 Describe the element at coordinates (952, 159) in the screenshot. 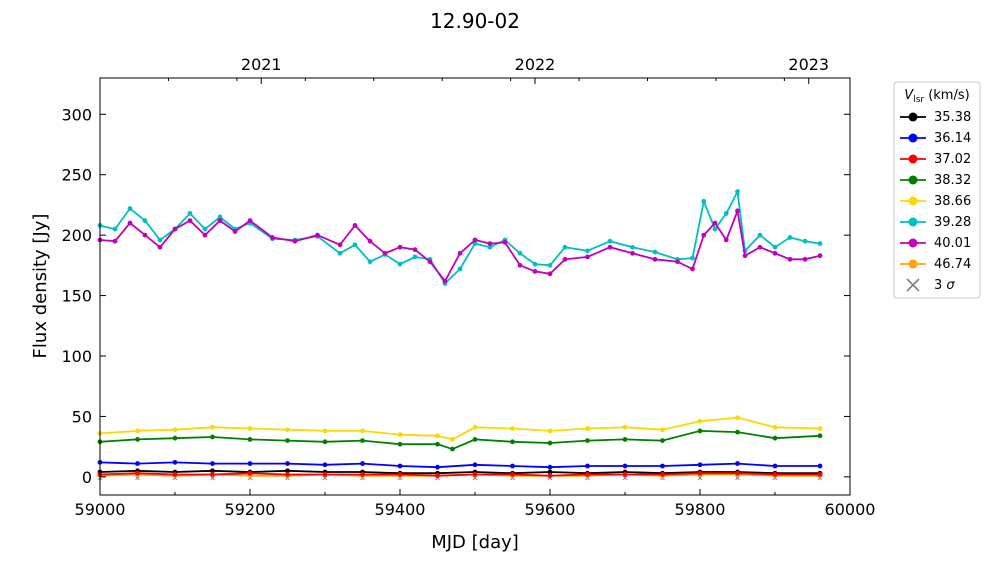

I see `legend-label: 37.02` at that location.